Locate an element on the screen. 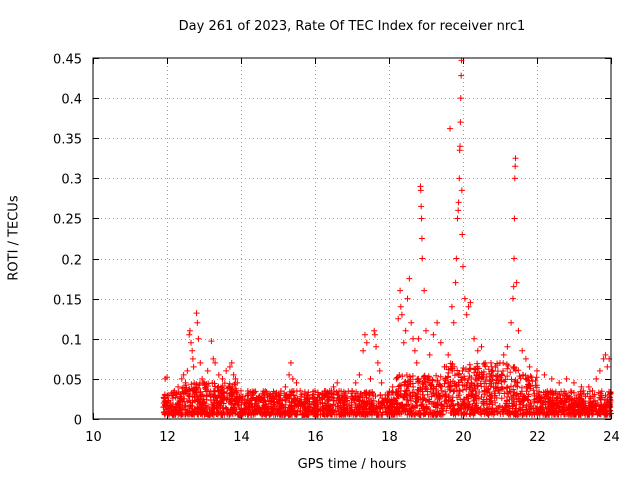 The width and height of the screenshot is (640, 480). x-tick-label: 20 is located at coordinates (463, 437).